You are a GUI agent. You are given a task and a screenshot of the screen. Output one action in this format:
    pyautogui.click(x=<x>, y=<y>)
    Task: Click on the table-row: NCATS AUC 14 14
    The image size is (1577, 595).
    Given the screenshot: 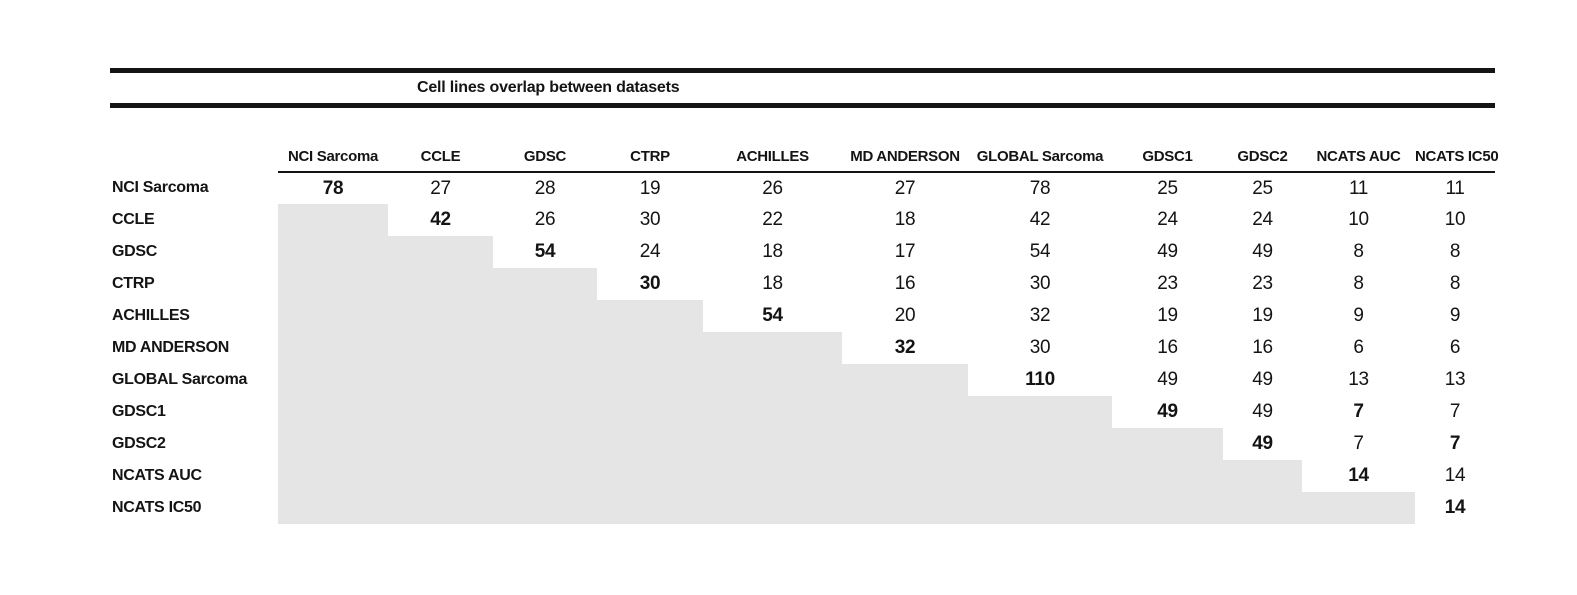 What is the action you would take?
    pyautogui.click(x=802, y=476)
    